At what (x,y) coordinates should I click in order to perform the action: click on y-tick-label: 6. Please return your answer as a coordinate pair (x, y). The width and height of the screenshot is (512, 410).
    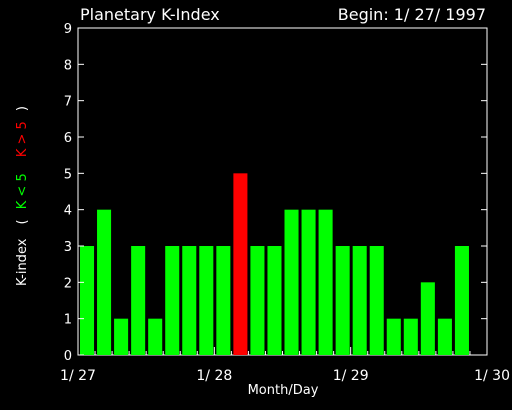
    Looking at the image, I should click on (68, 138).